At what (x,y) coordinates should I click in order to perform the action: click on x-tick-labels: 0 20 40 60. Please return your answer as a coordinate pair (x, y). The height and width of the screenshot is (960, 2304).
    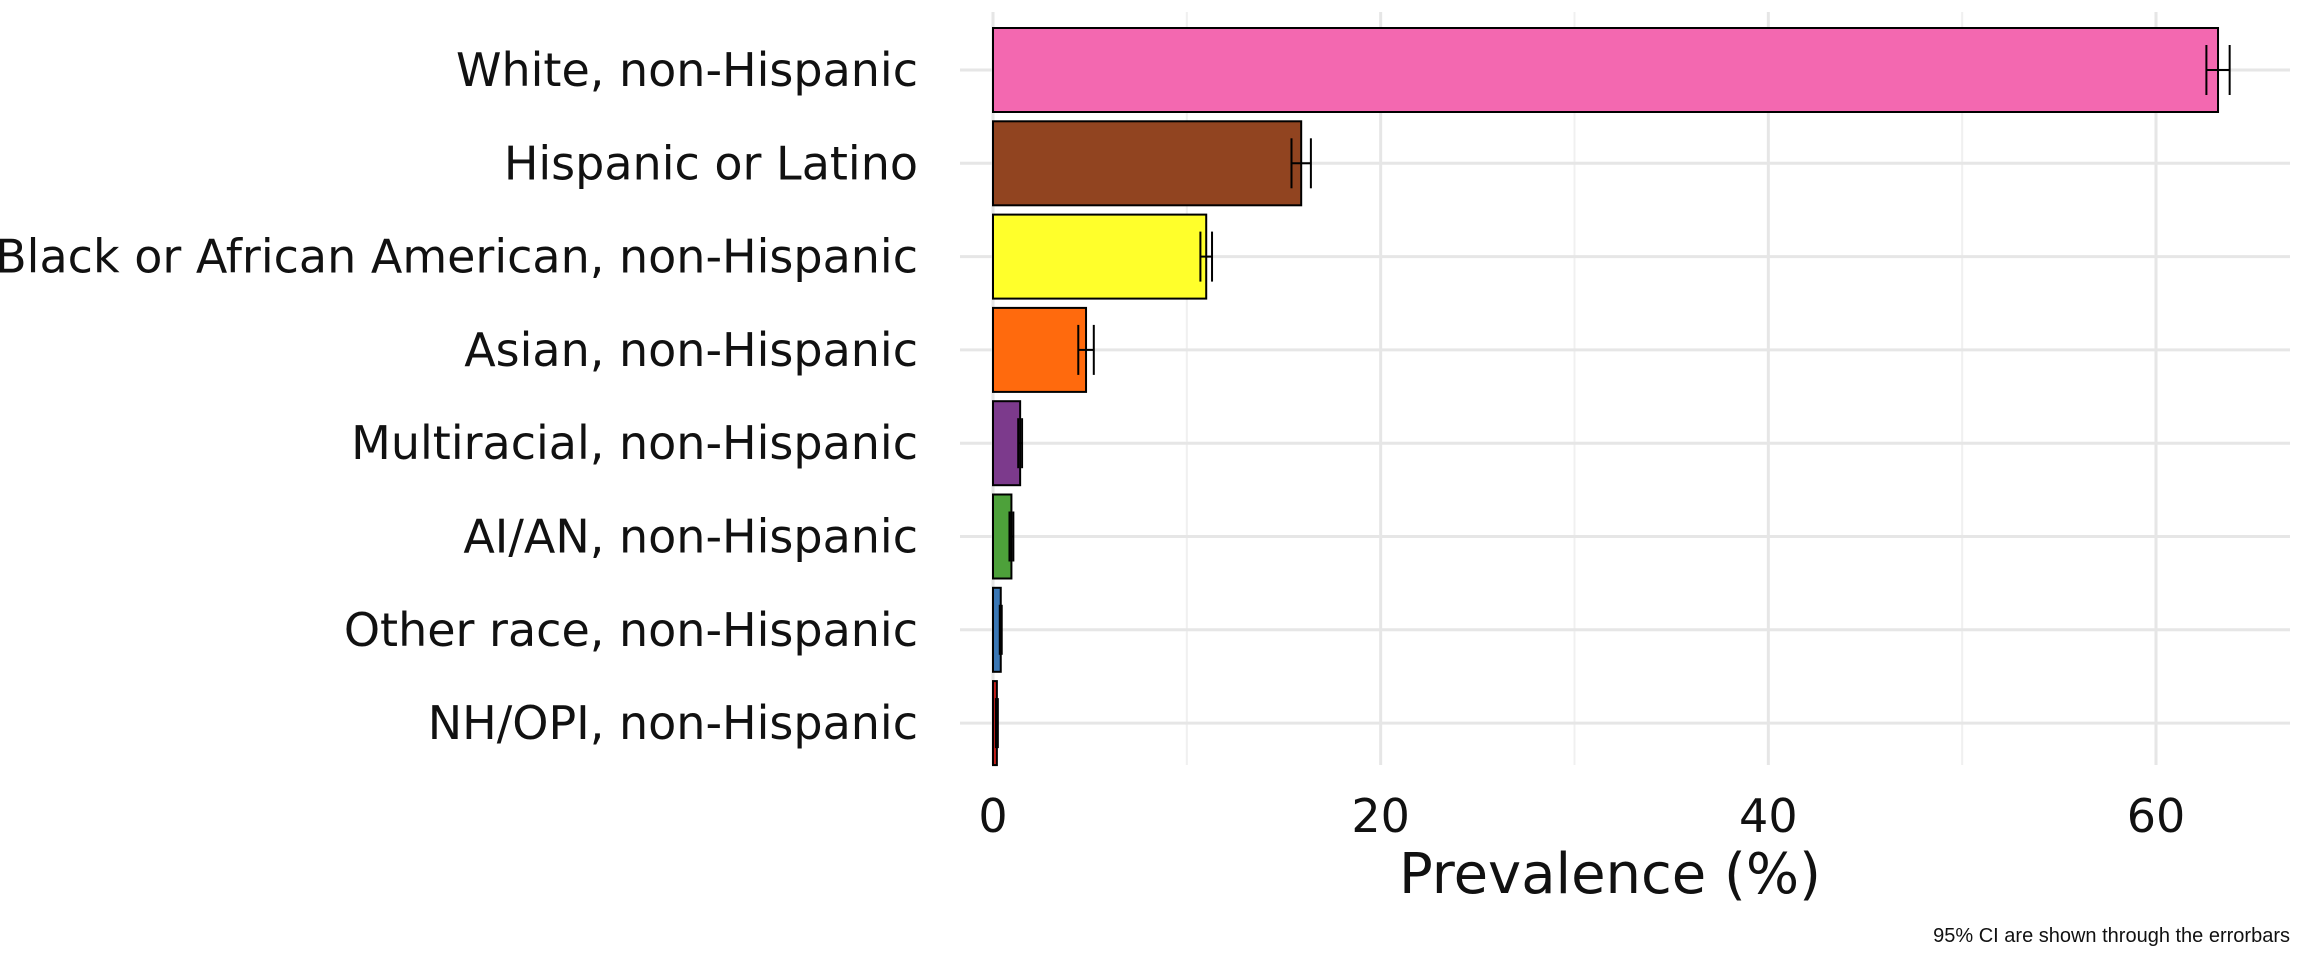
    Looking at the image, I should click on (1581, 816).